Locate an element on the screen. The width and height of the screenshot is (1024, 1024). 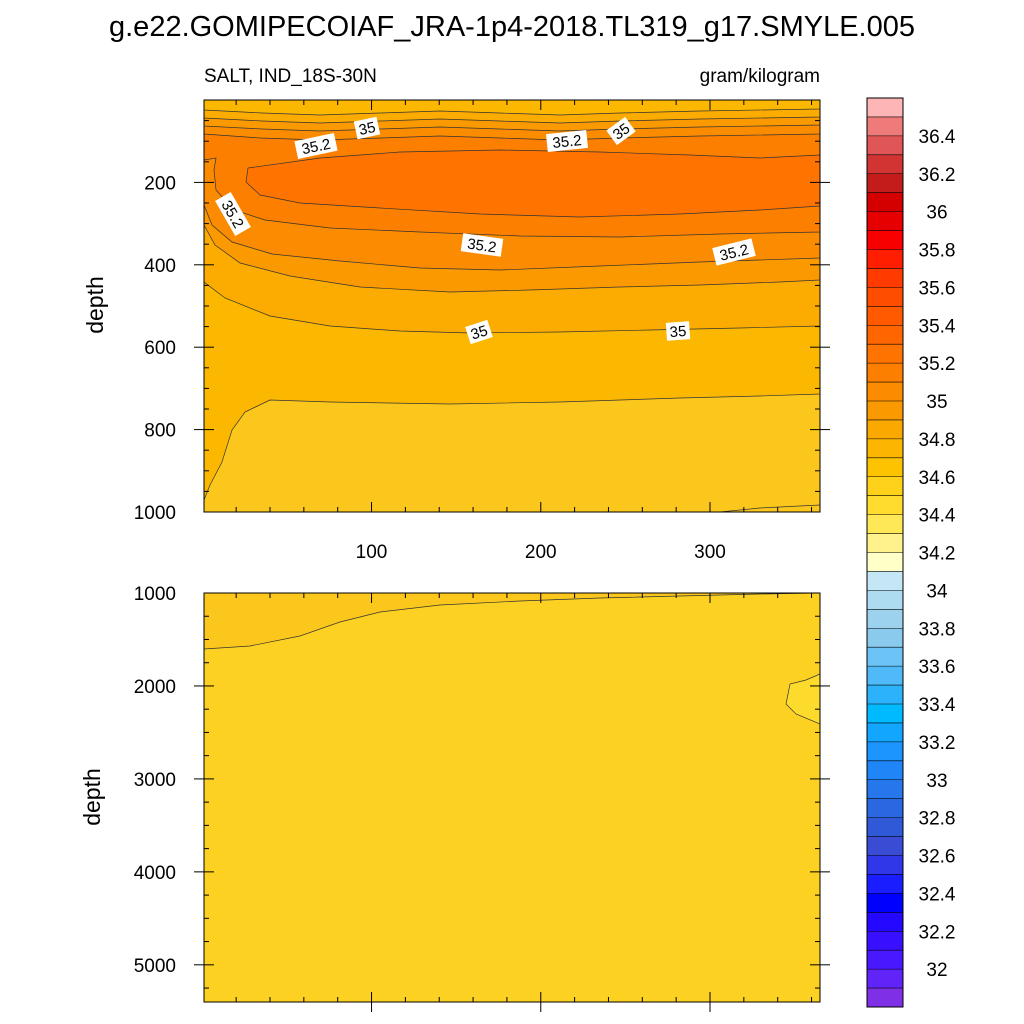
top-y-axis-label: depth is located at coordinates (95, 305).